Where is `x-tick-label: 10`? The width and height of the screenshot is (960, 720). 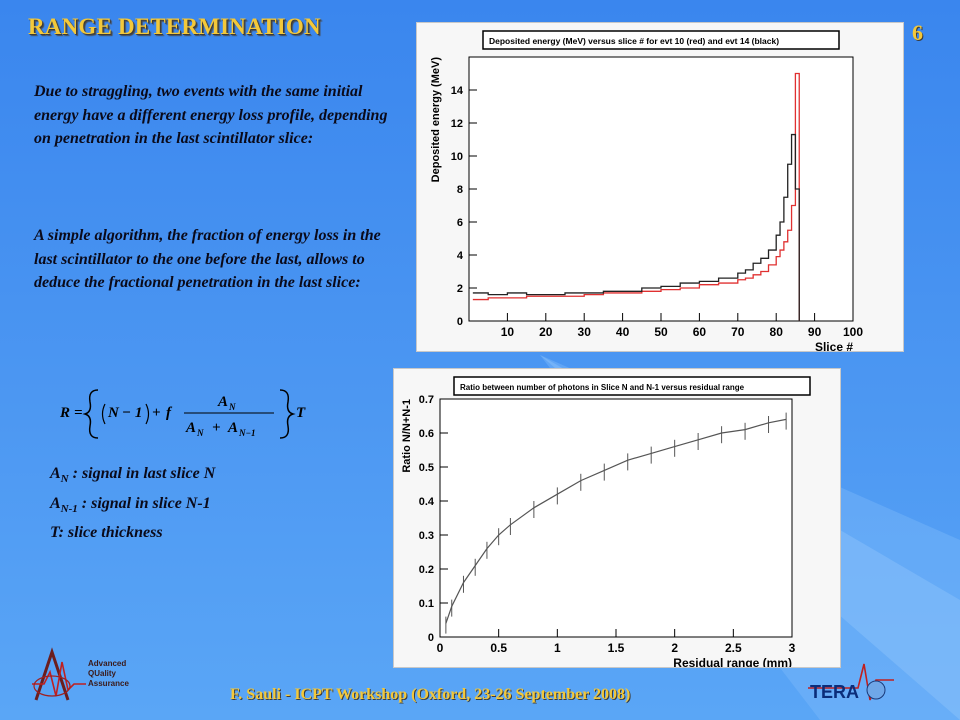
x-tick-label: 10 is located at coordinates (508, 332).